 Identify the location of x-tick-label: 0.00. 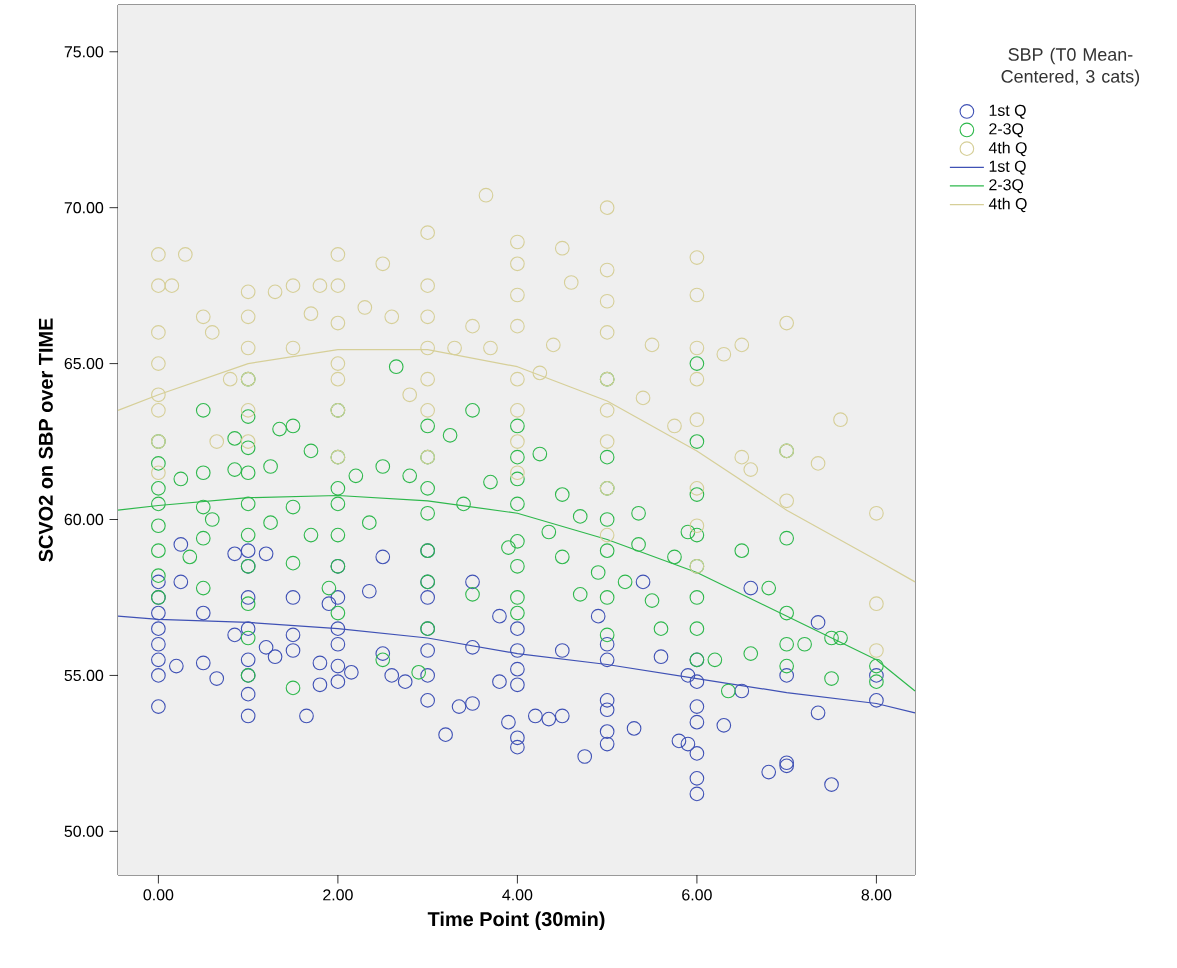
(158, 895).